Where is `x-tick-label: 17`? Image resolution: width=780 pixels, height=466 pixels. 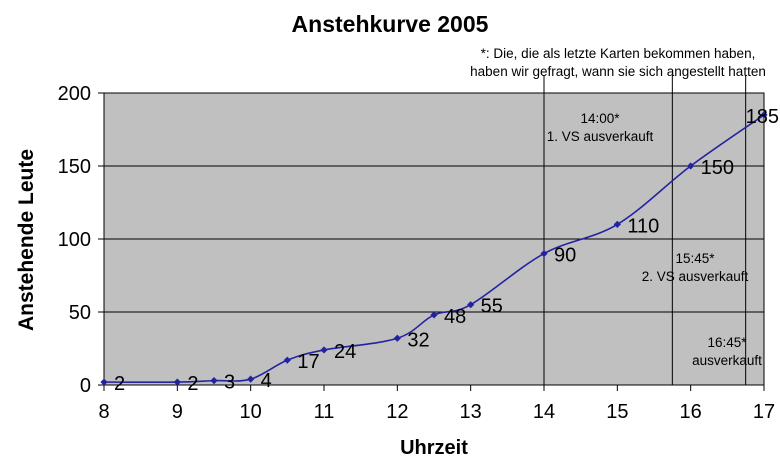 x-tick-label: 17 is located at coordinates (764, 412).